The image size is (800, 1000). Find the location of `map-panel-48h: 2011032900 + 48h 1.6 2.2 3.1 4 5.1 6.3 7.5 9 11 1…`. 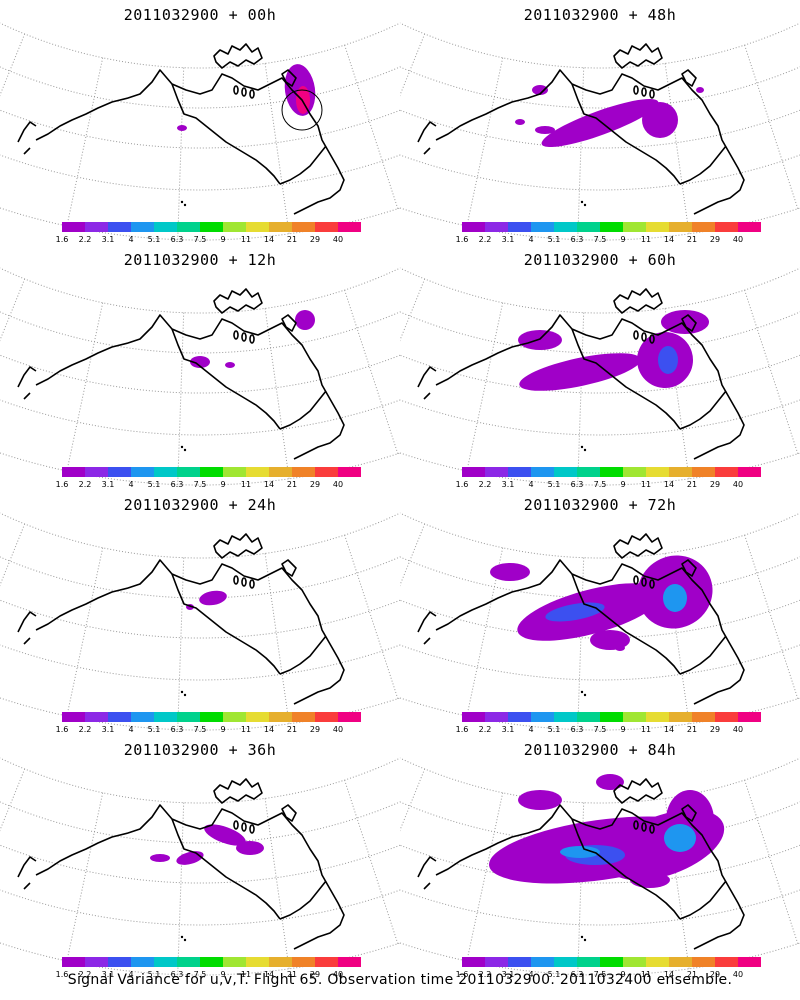

map-panel-48h: 2011032900 + 48h 1.6 2.2 3.1 4 5.1 6.3 7.5 9 11 1… is located at coordinates (600, 122).